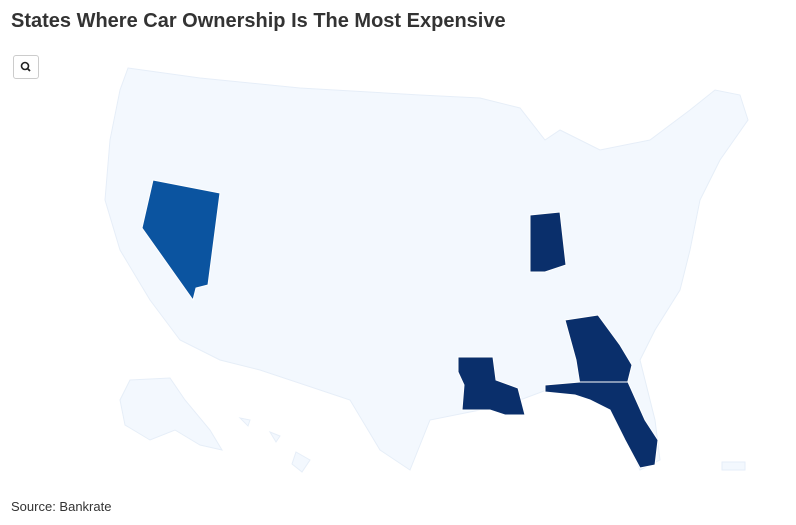  What do you see at coordinates (61, 506) in the screenshot?
I see `source: Source: Bankrate` at bounding box center [61, 506].